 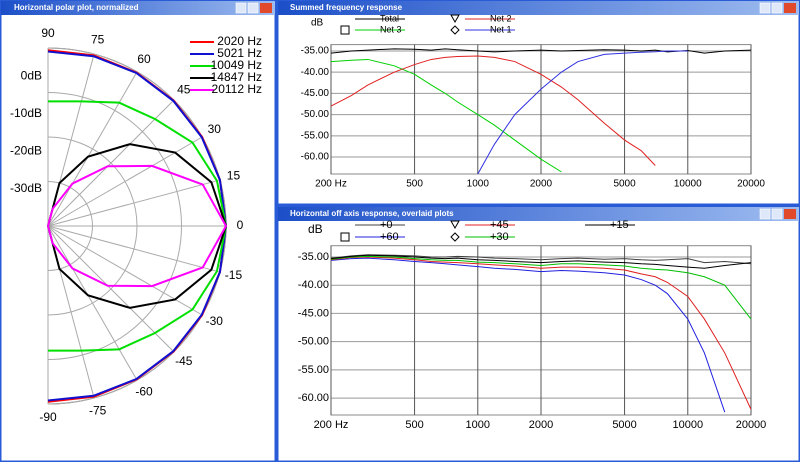 I want to click on r-tick-label: 0dB, so click(x=31, y=76).